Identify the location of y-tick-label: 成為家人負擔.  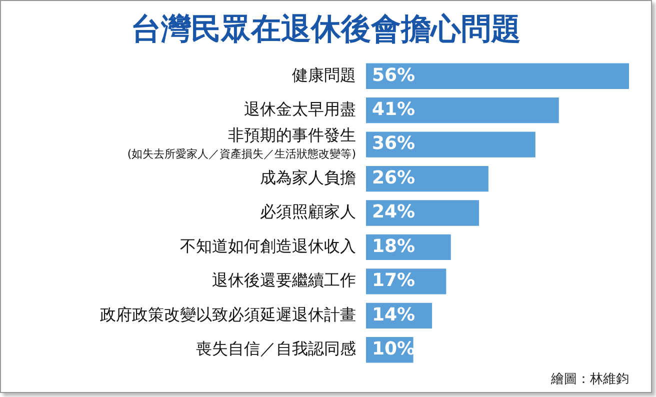
(308, 177).